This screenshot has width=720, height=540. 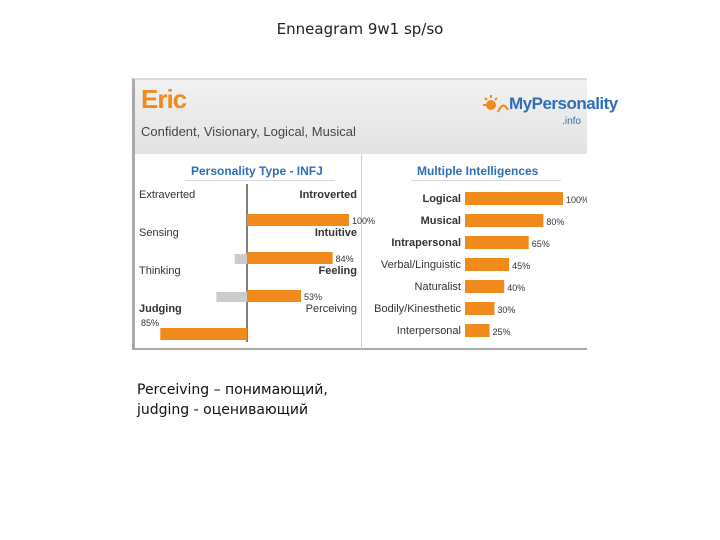 I want to click on sun-logo-icon, so click(x=496, y=104).